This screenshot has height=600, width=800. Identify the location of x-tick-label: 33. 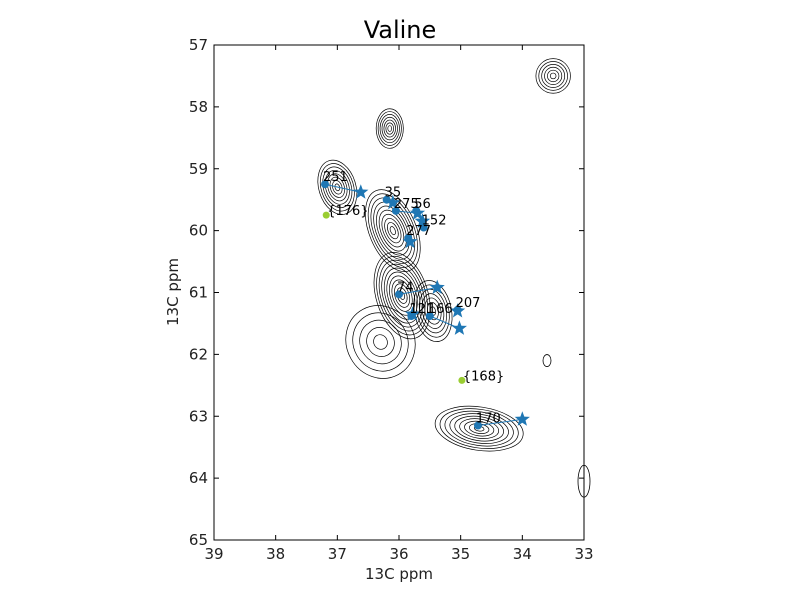
(583, 554).